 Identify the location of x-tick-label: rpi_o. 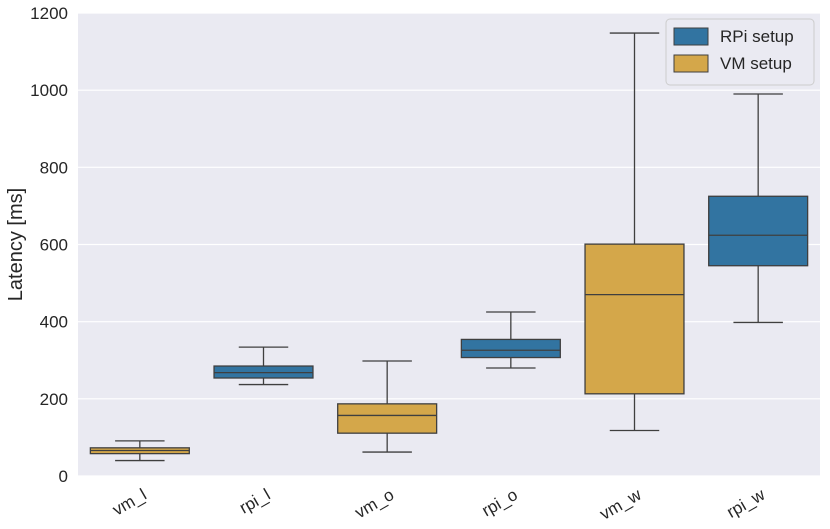
(500, 502).